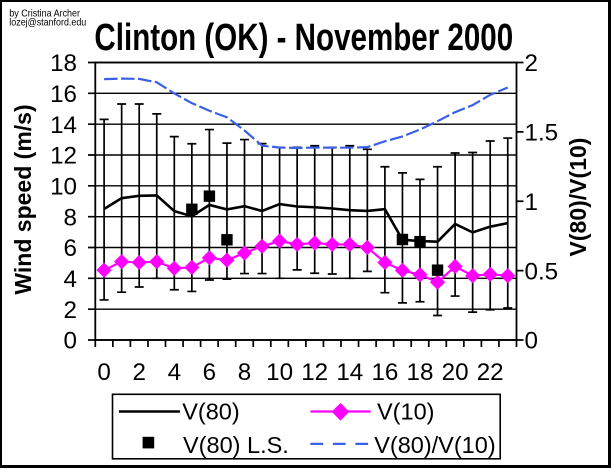 The width and height of the screenshot is (611, 468). Describe the element at coordinates (405, 412) in the screenshot. I see `svg-text: V(10)` at that location.